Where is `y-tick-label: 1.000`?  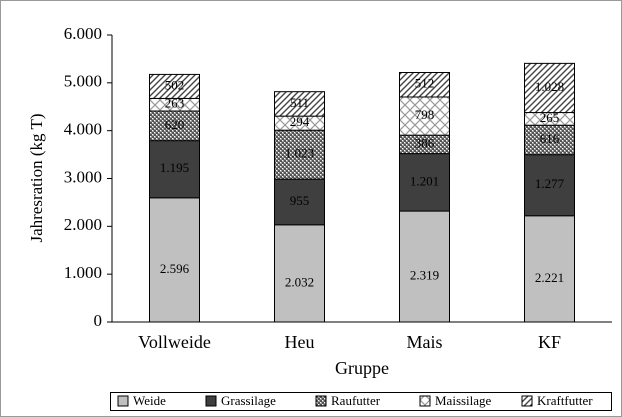 y-tick-label: 1.000 is located at coordinates (83, 272).